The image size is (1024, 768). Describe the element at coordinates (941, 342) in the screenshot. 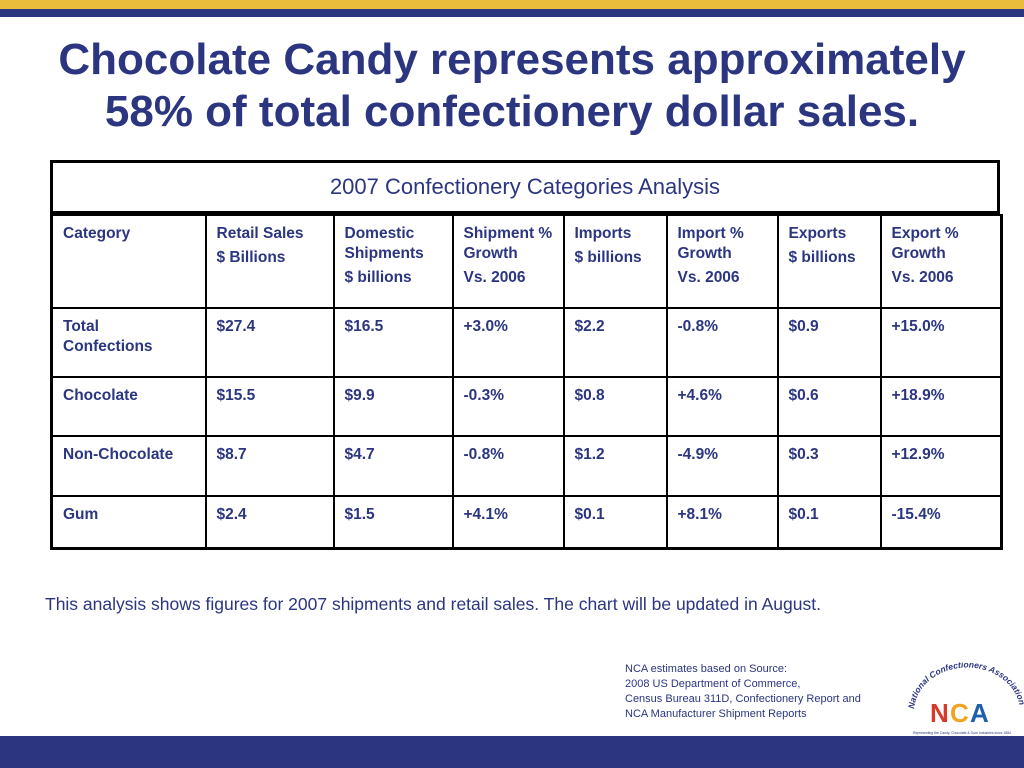

I see `table-cell: +15.0%` at that location.